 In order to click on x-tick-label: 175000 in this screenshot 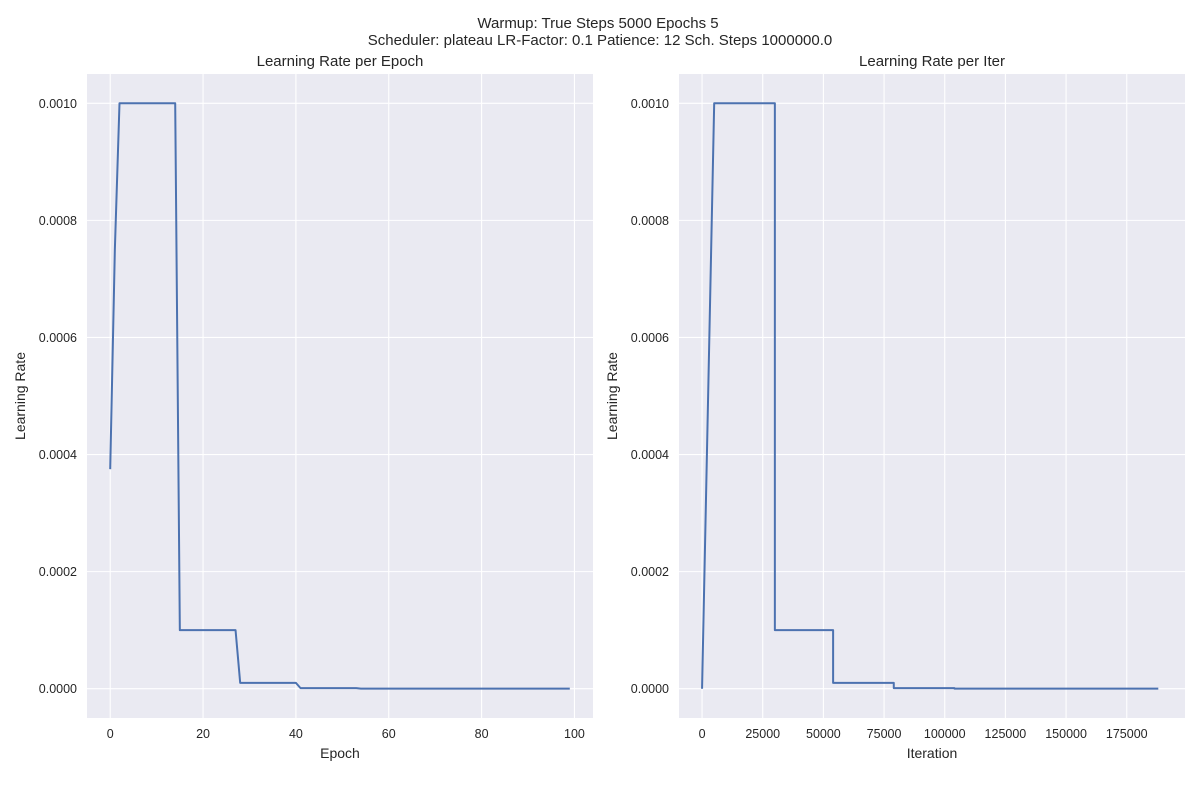, I will do `click(1127, 734)`.